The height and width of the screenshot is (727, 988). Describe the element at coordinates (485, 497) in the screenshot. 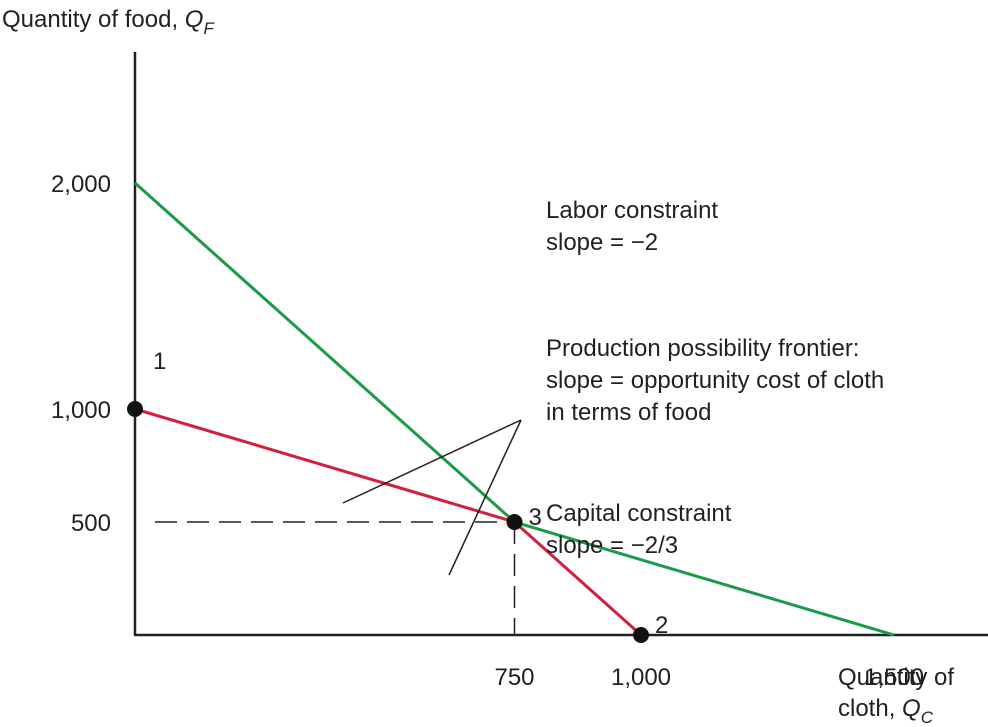

I see `ppf-pointer-line-right` at that location.